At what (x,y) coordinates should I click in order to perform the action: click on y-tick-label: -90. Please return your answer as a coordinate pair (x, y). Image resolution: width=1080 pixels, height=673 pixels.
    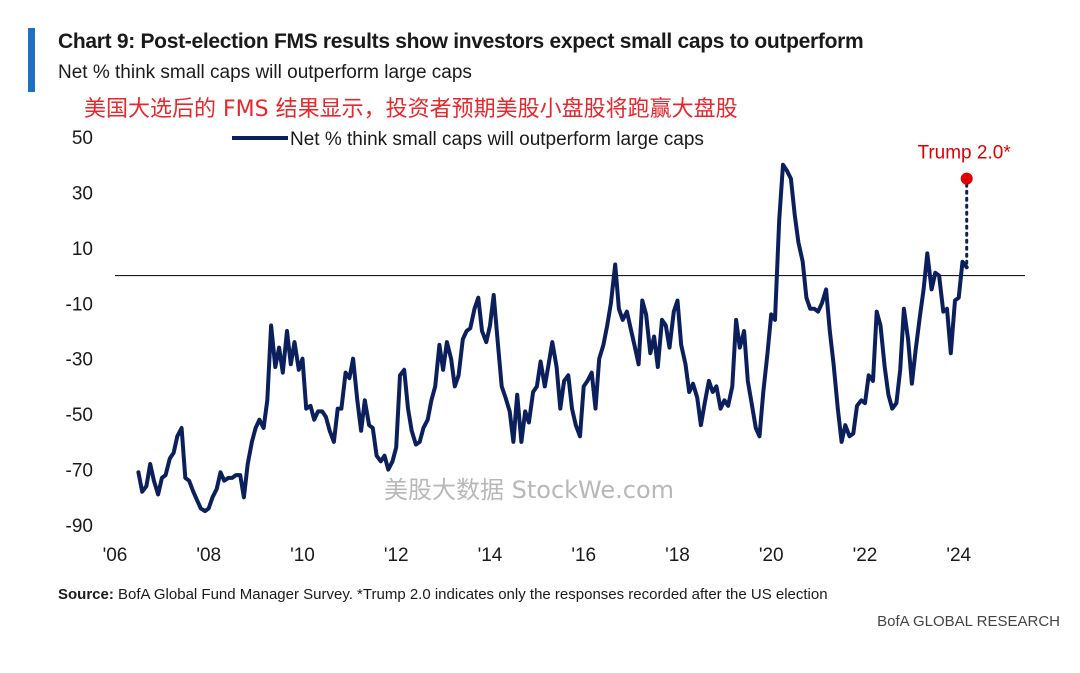
    Looking at the image, I should click on (79, 526).